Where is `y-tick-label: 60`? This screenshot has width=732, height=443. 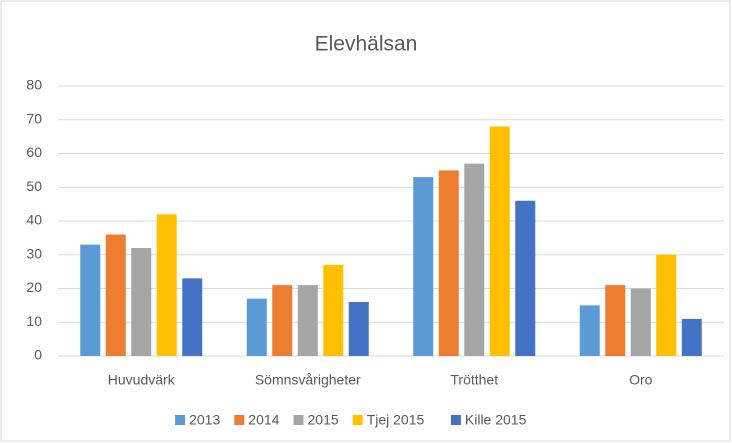
y-tick-label: 60 is located at coordinates (34, 152).